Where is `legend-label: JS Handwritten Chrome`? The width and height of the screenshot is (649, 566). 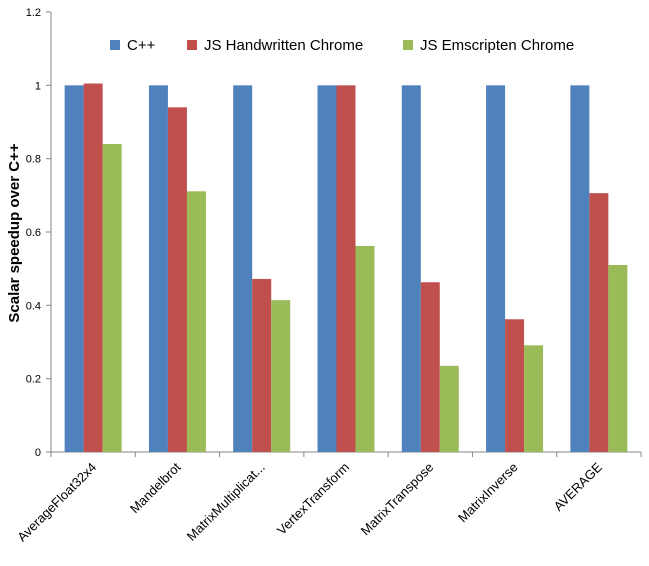
legend-label: JS Handwritten Chrome is located at coordinates (283, 45).